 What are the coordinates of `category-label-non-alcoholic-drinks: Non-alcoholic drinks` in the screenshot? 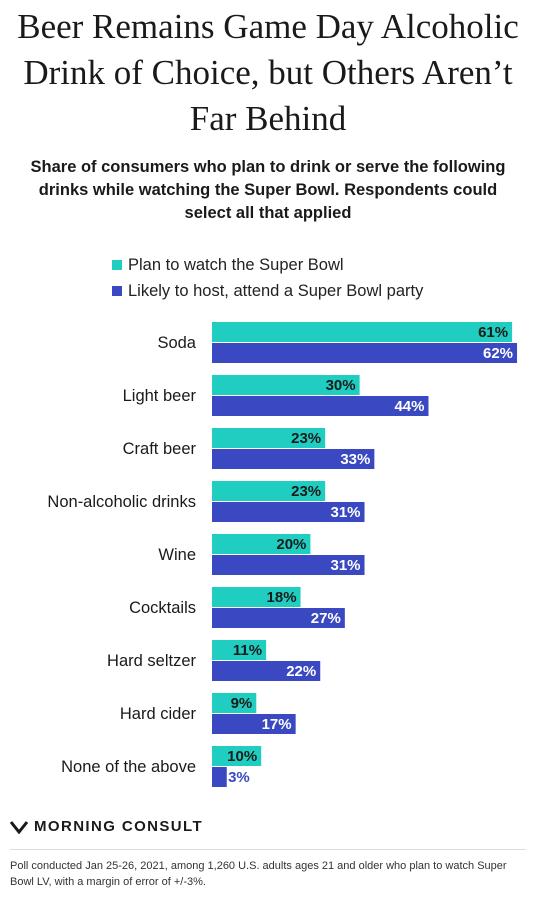 It's located at (121, 502).